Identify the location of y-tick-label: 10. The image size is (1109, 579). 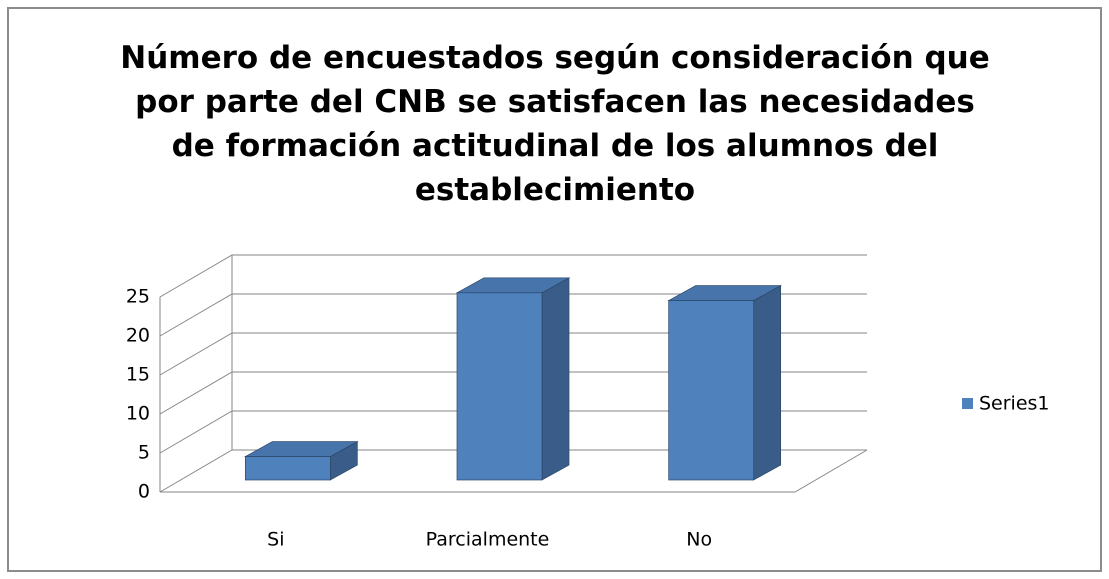
(138, 414).